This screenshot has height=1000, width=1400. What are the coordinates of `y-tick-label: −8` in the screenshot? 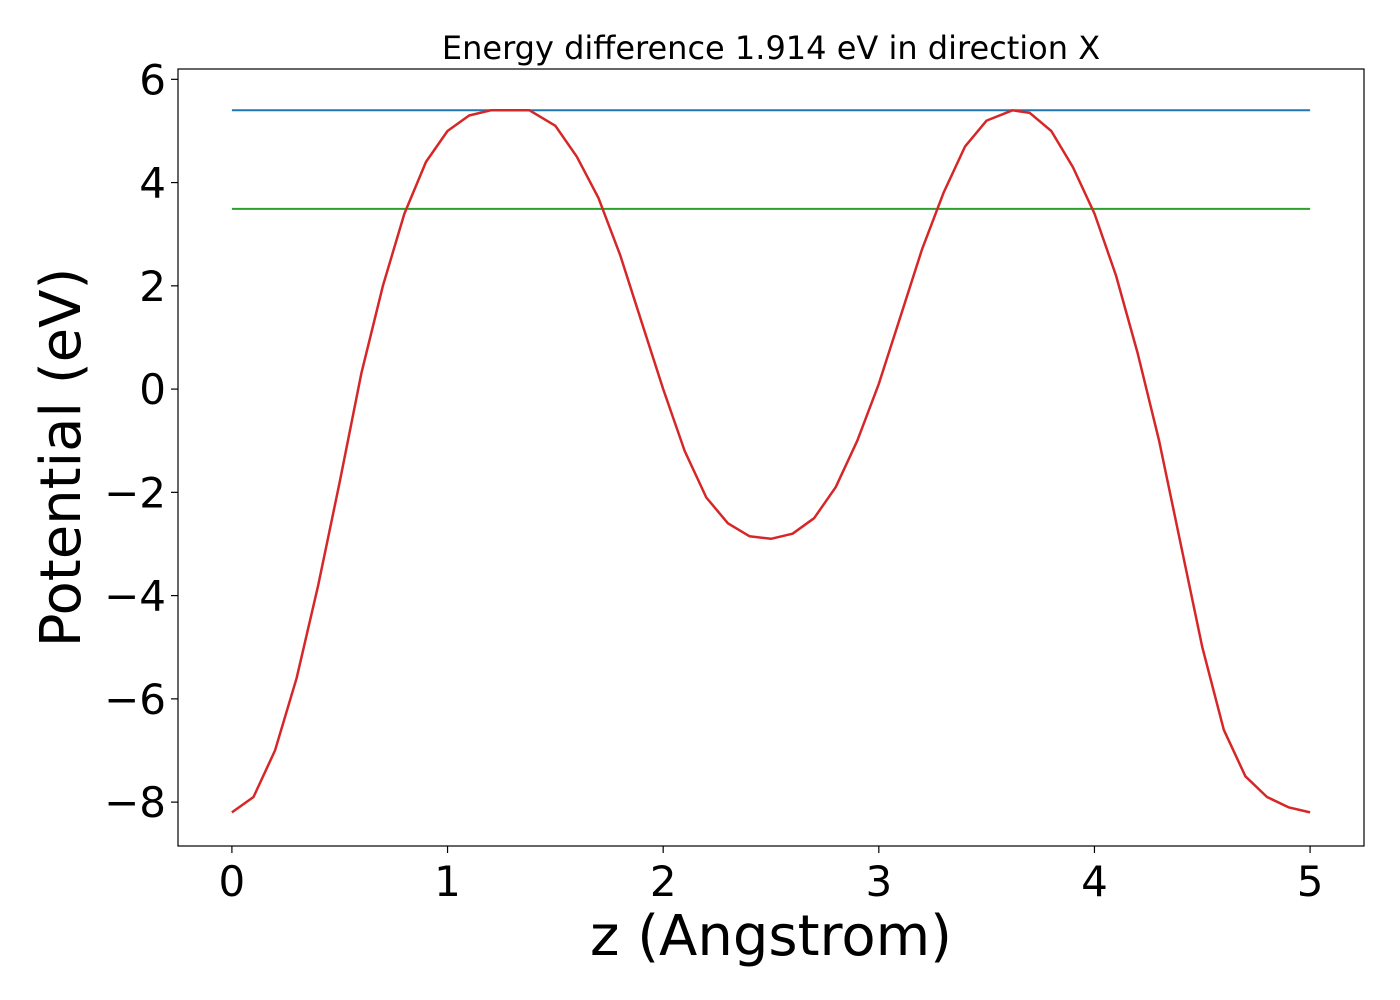 It's located at (135, 802).